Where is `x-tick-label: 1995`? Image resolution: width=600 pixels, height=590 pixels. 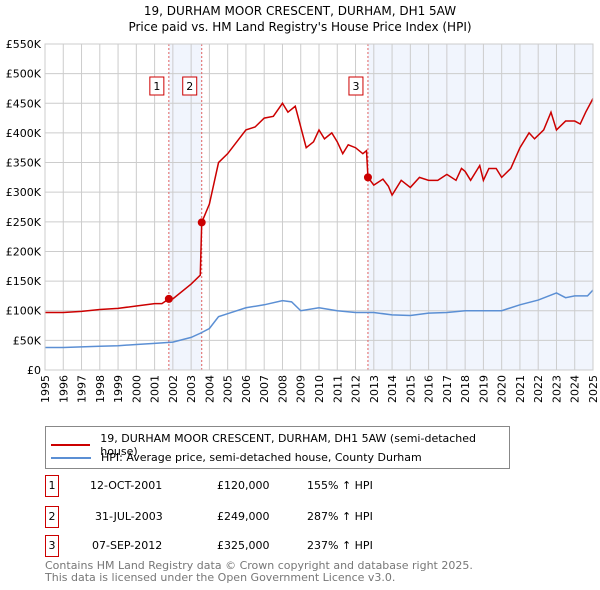 x-tick-label: 1995 is located at coordinates (45, 389).